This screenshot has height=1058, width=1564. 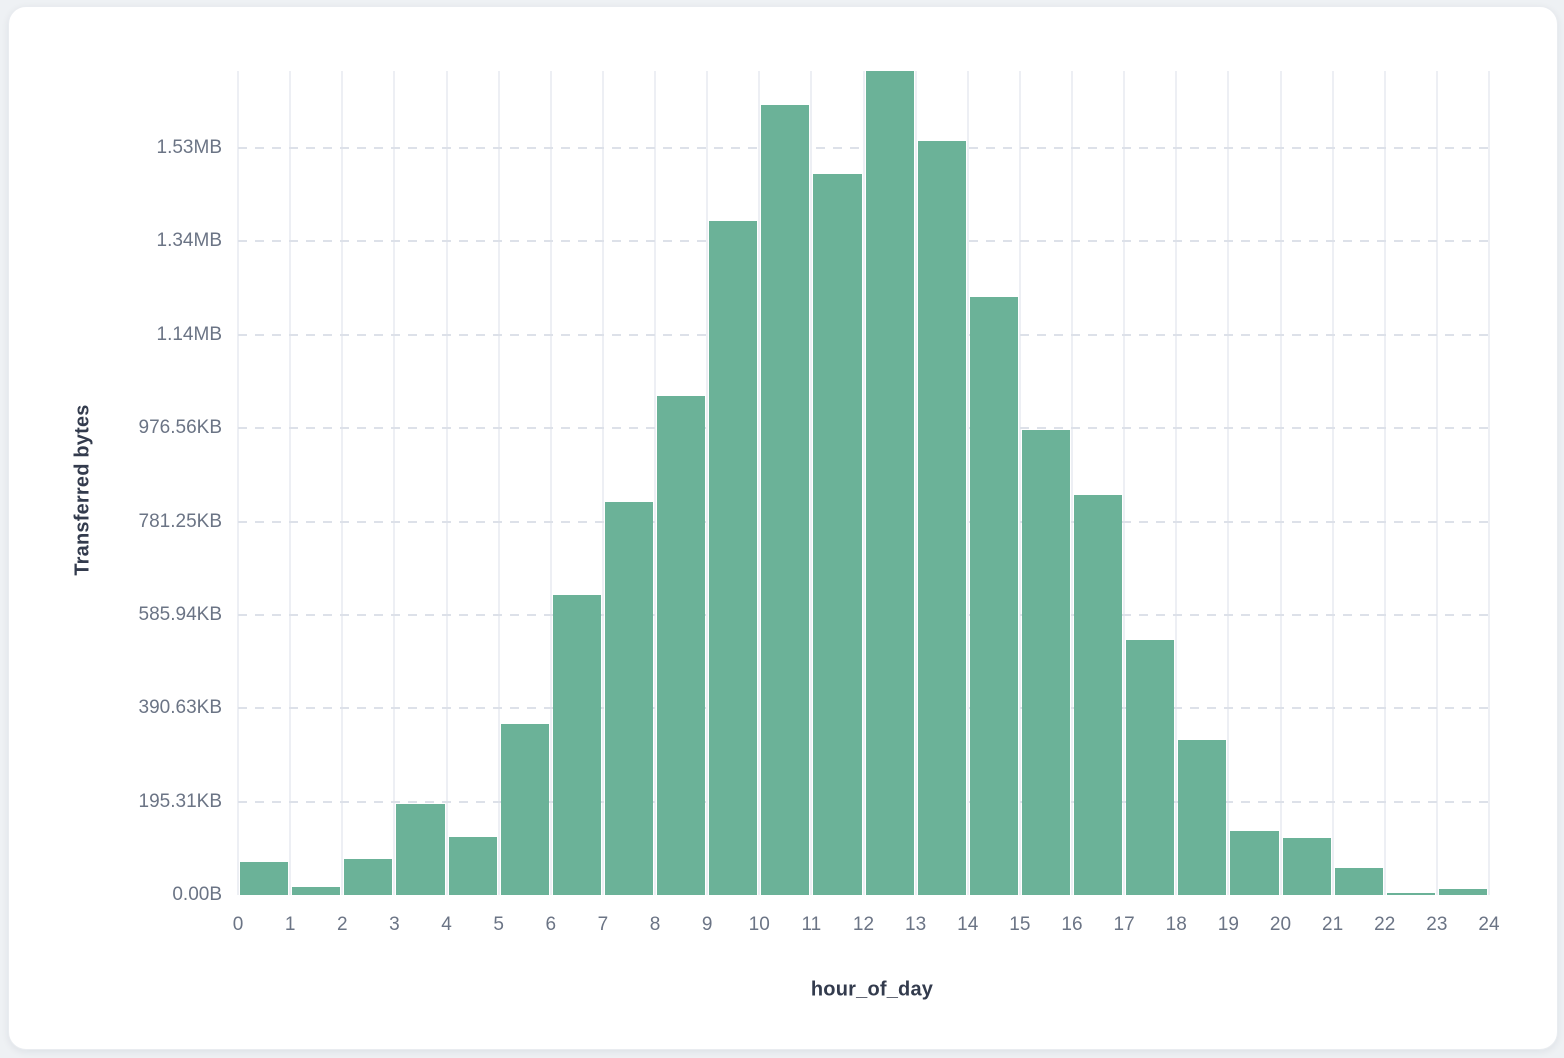 I want to click on x-tick-label: 7, so click(x=603, y=924).